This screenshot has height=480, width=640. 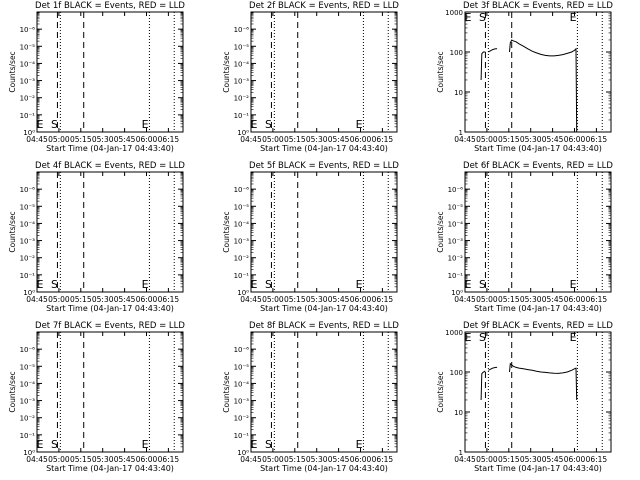 I want to click on panel-title: Det 1f BLACK = Events, RED = LLD, so click(x=110, y=6).